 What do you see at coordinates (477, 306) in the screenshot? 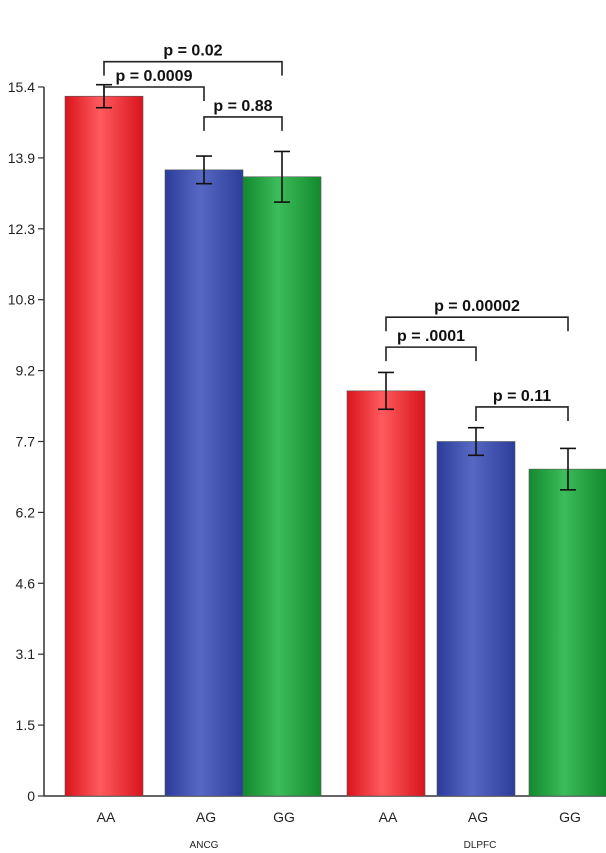
I see `p-value-label: p = 0.00002` at bounding box center [477, 306].